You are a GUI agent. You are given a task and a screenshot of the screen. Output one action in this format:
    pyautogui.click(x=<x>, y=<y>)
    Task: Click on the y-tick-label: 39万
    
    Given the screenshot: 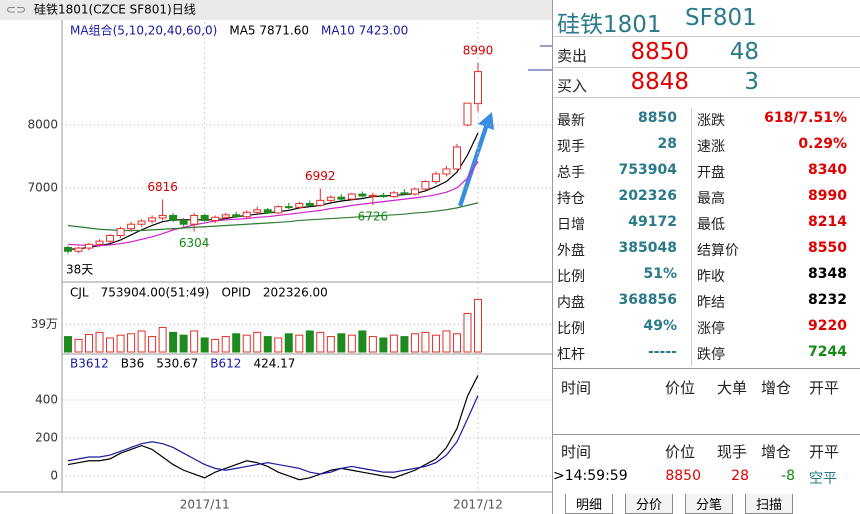 What is the action you would take?
    pyautogui.click(x=44, y=324)
    